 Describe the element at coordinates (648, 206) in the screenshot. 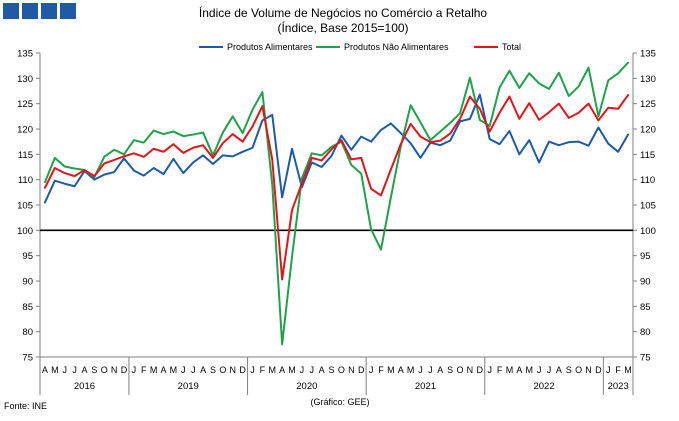

I see `y-tick-label-right: 105` at that location.